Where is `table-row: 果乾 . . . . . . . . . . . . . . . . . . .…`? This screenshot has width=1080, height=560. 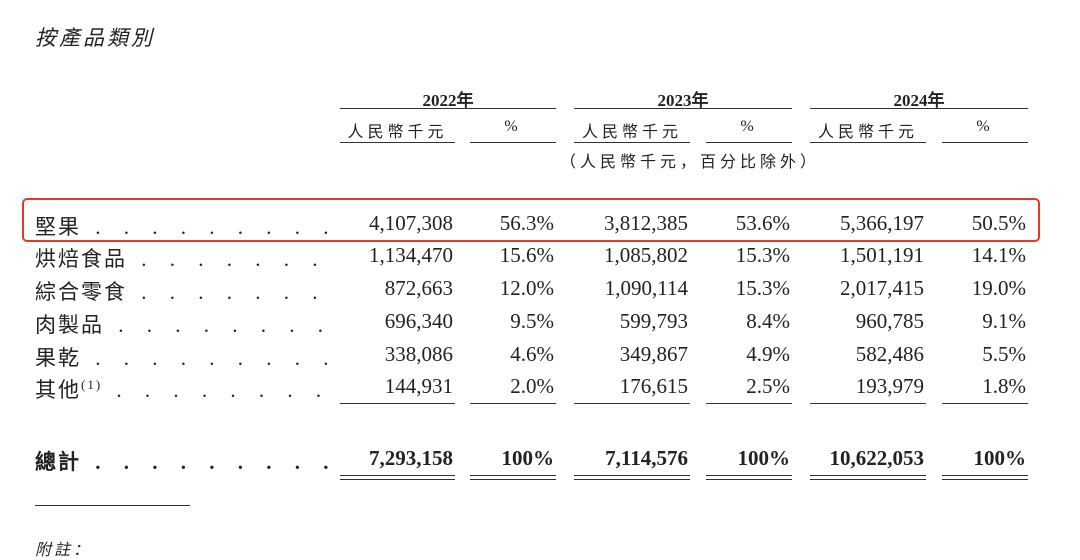 table-row: 果乾 . . . . . . . . . . . . . . . . . . .… is located at coordinates (540, 357).